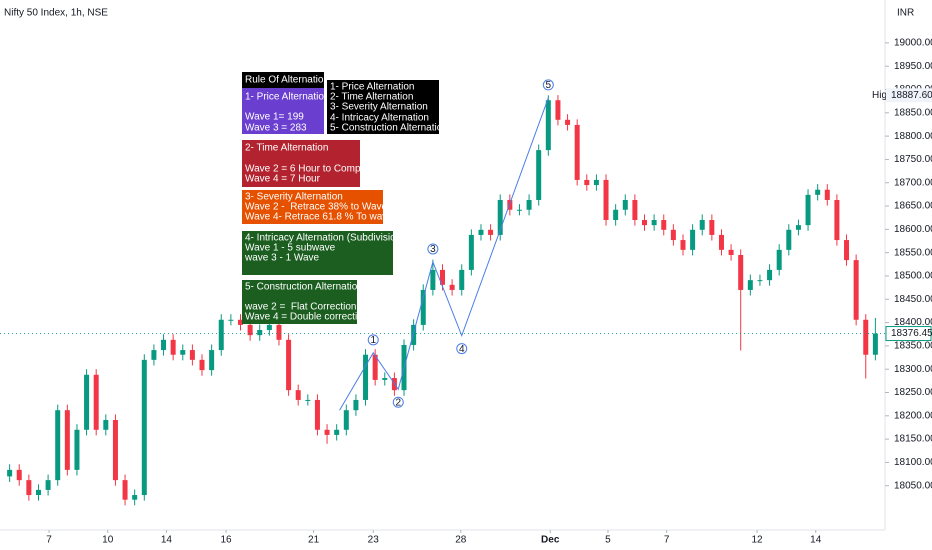 The height and width of the screenshot is (550, 932). What do you see at coordinates (314, 540) in the screenshot?
I see `x-tick-label: 21` at bounding box center [314, 540].